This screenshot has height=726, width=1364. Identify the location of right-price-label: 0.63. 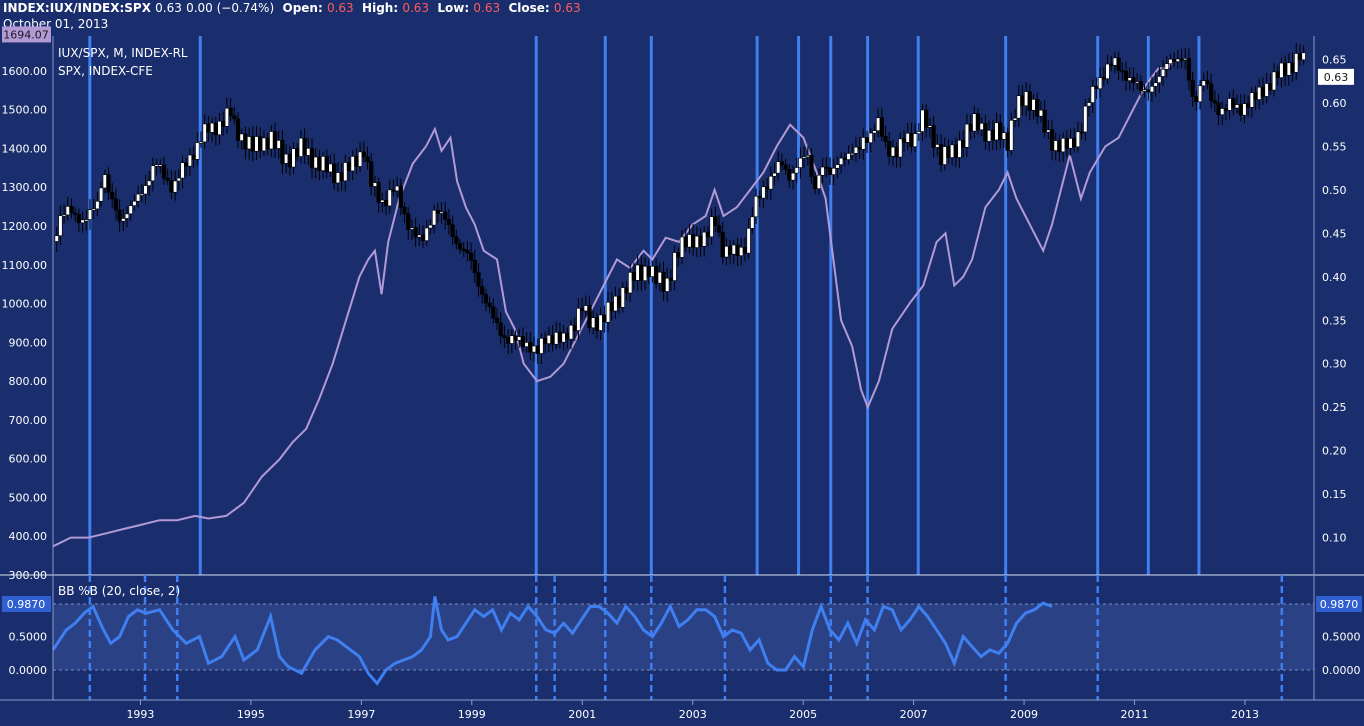
(1336, 77).